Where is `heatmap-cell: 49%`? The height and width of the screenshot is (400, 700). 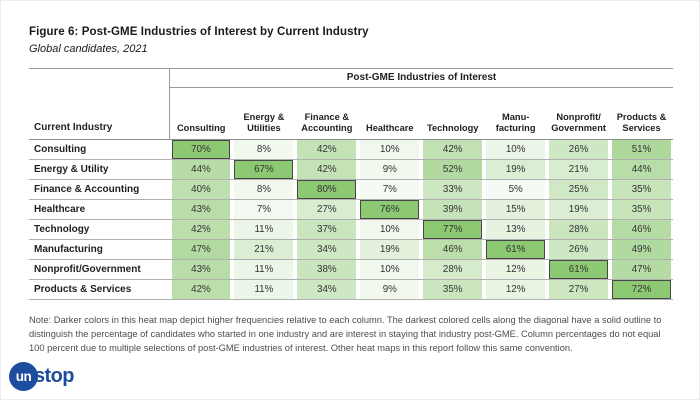
heatmap-cell: 49% is located at coordinates (641, 249).